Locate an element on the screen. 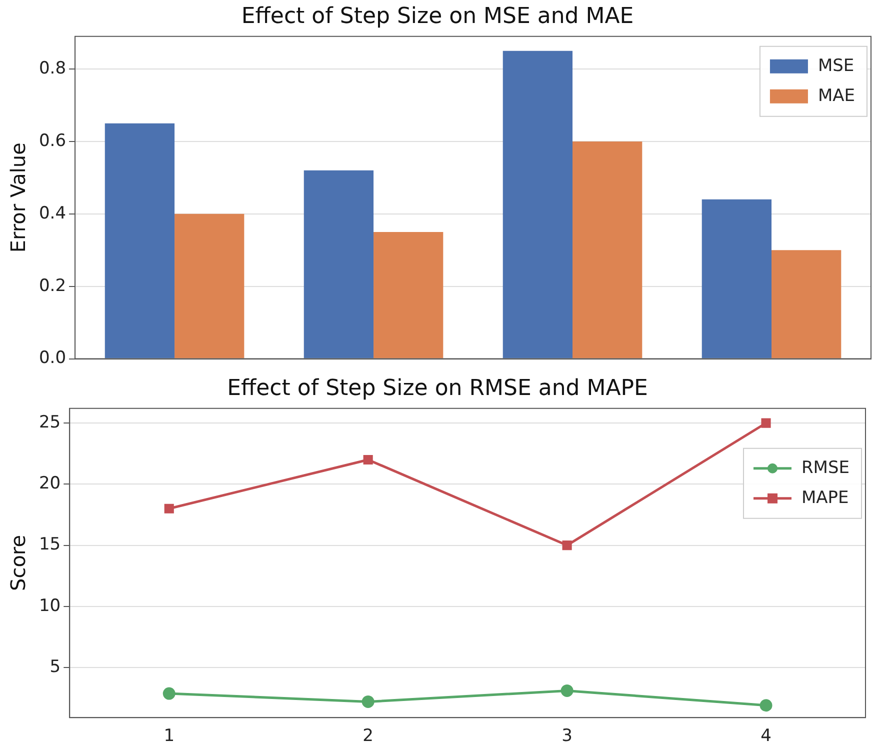  y-tick-label: 15 is located at coordinates (49, 544).